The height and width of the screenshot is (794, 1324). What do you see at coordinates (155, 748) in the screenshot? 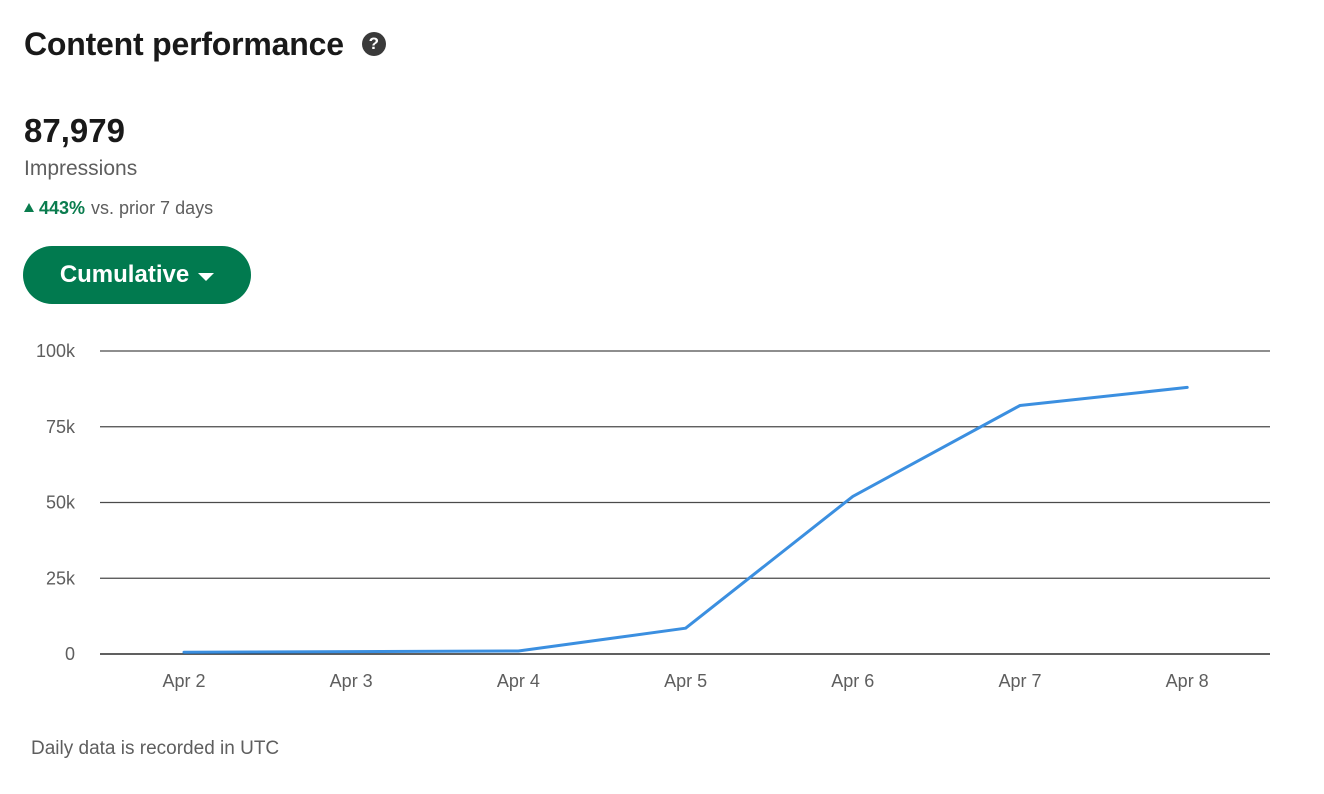
I see `footnote: Daily data is recorded in UTC` at bounding box center [155, 748].